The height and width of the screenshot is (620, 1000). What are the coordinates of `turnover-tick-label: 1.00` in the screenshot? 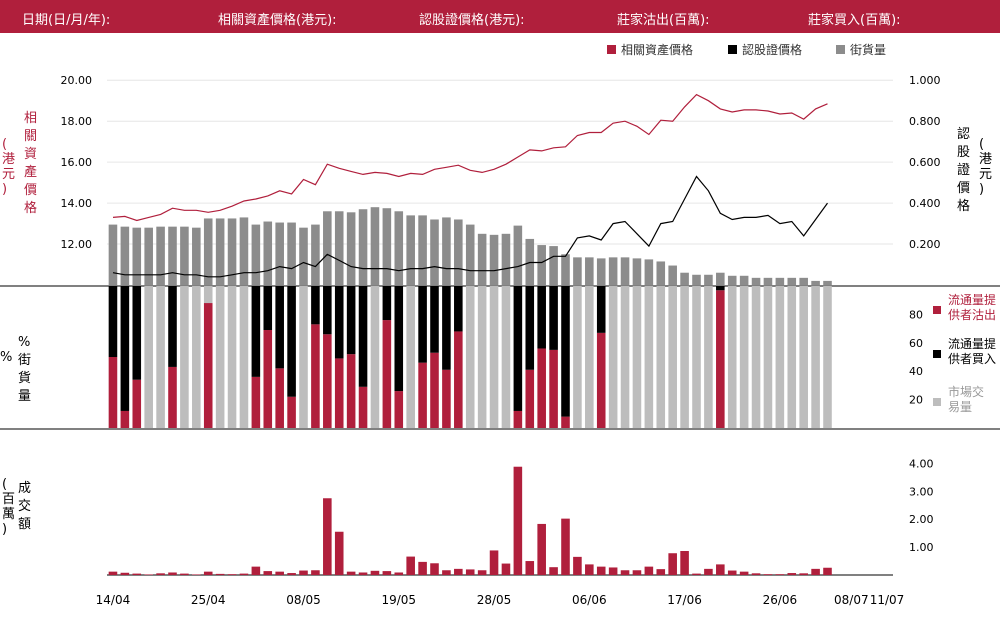 It's located at (921, 547).